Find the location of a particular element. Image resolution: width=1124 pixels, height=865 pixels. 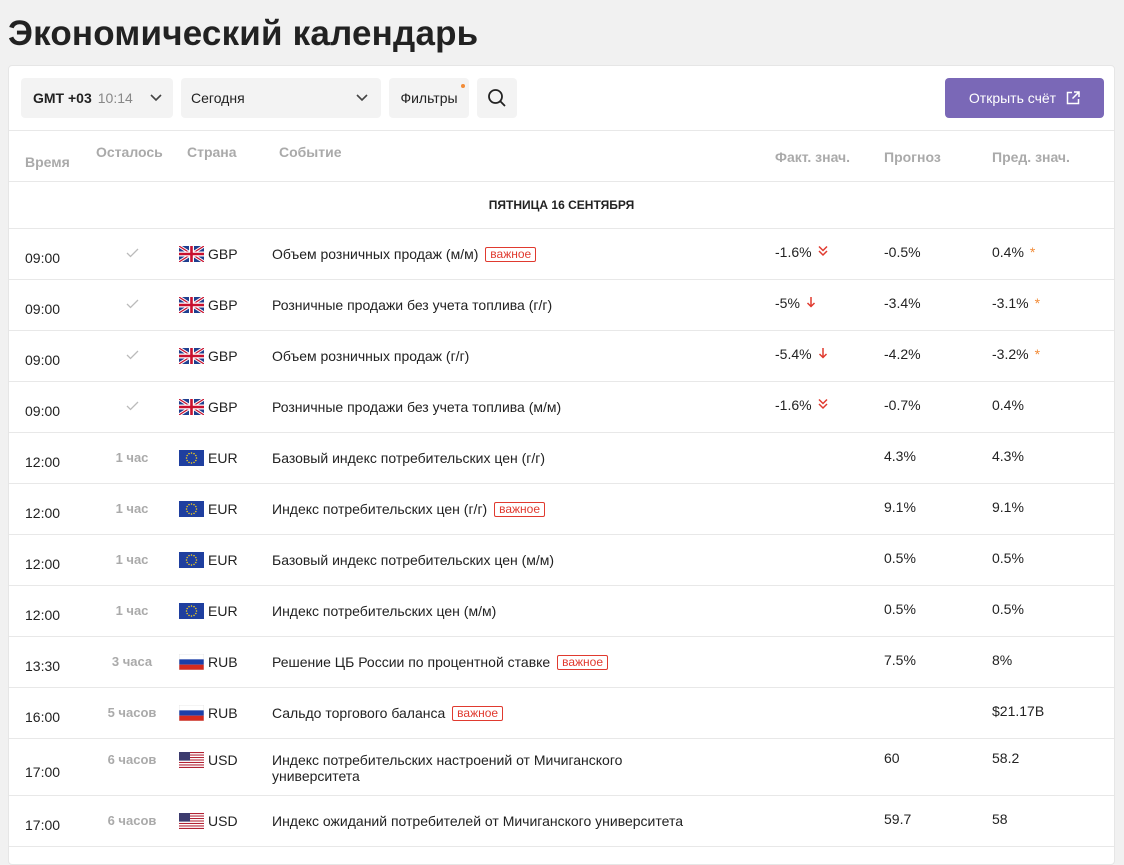

remaining-value: 3 часа is located at coordinates (132, 661).